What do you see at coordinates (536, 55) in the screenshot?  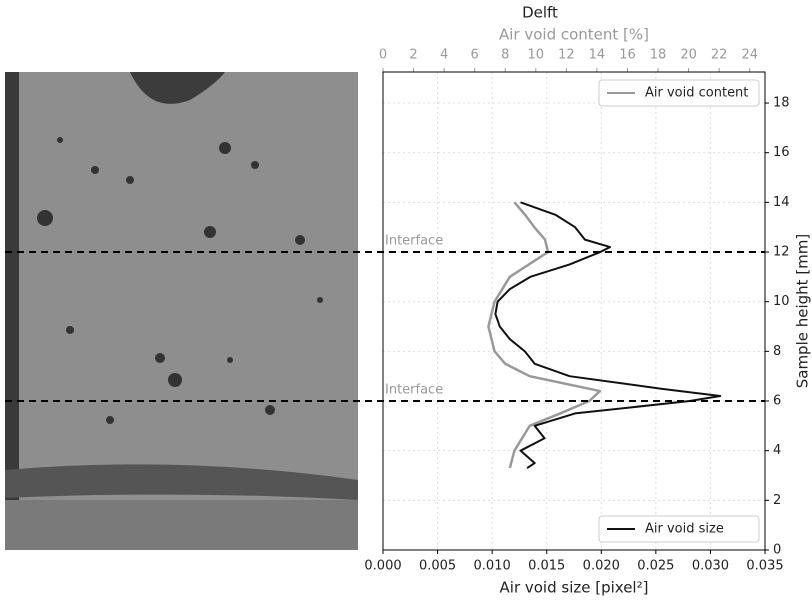 I see `x2-tick-label: 10` at bounding box center [536, 55].